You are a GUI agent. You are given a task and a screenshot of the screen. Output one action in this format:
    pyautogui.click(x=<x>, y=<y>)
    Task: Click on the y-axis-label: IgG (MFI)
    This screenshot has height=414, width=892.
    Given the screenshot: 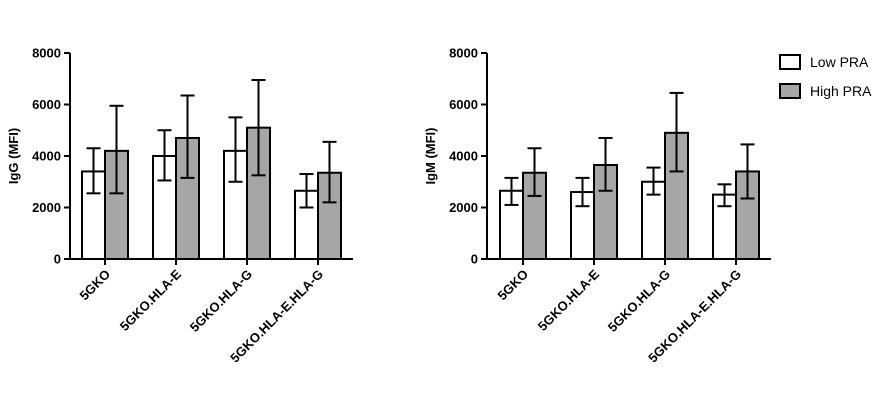 What is the action you would take?
    pyautogui.click(x=13, y=156)
    